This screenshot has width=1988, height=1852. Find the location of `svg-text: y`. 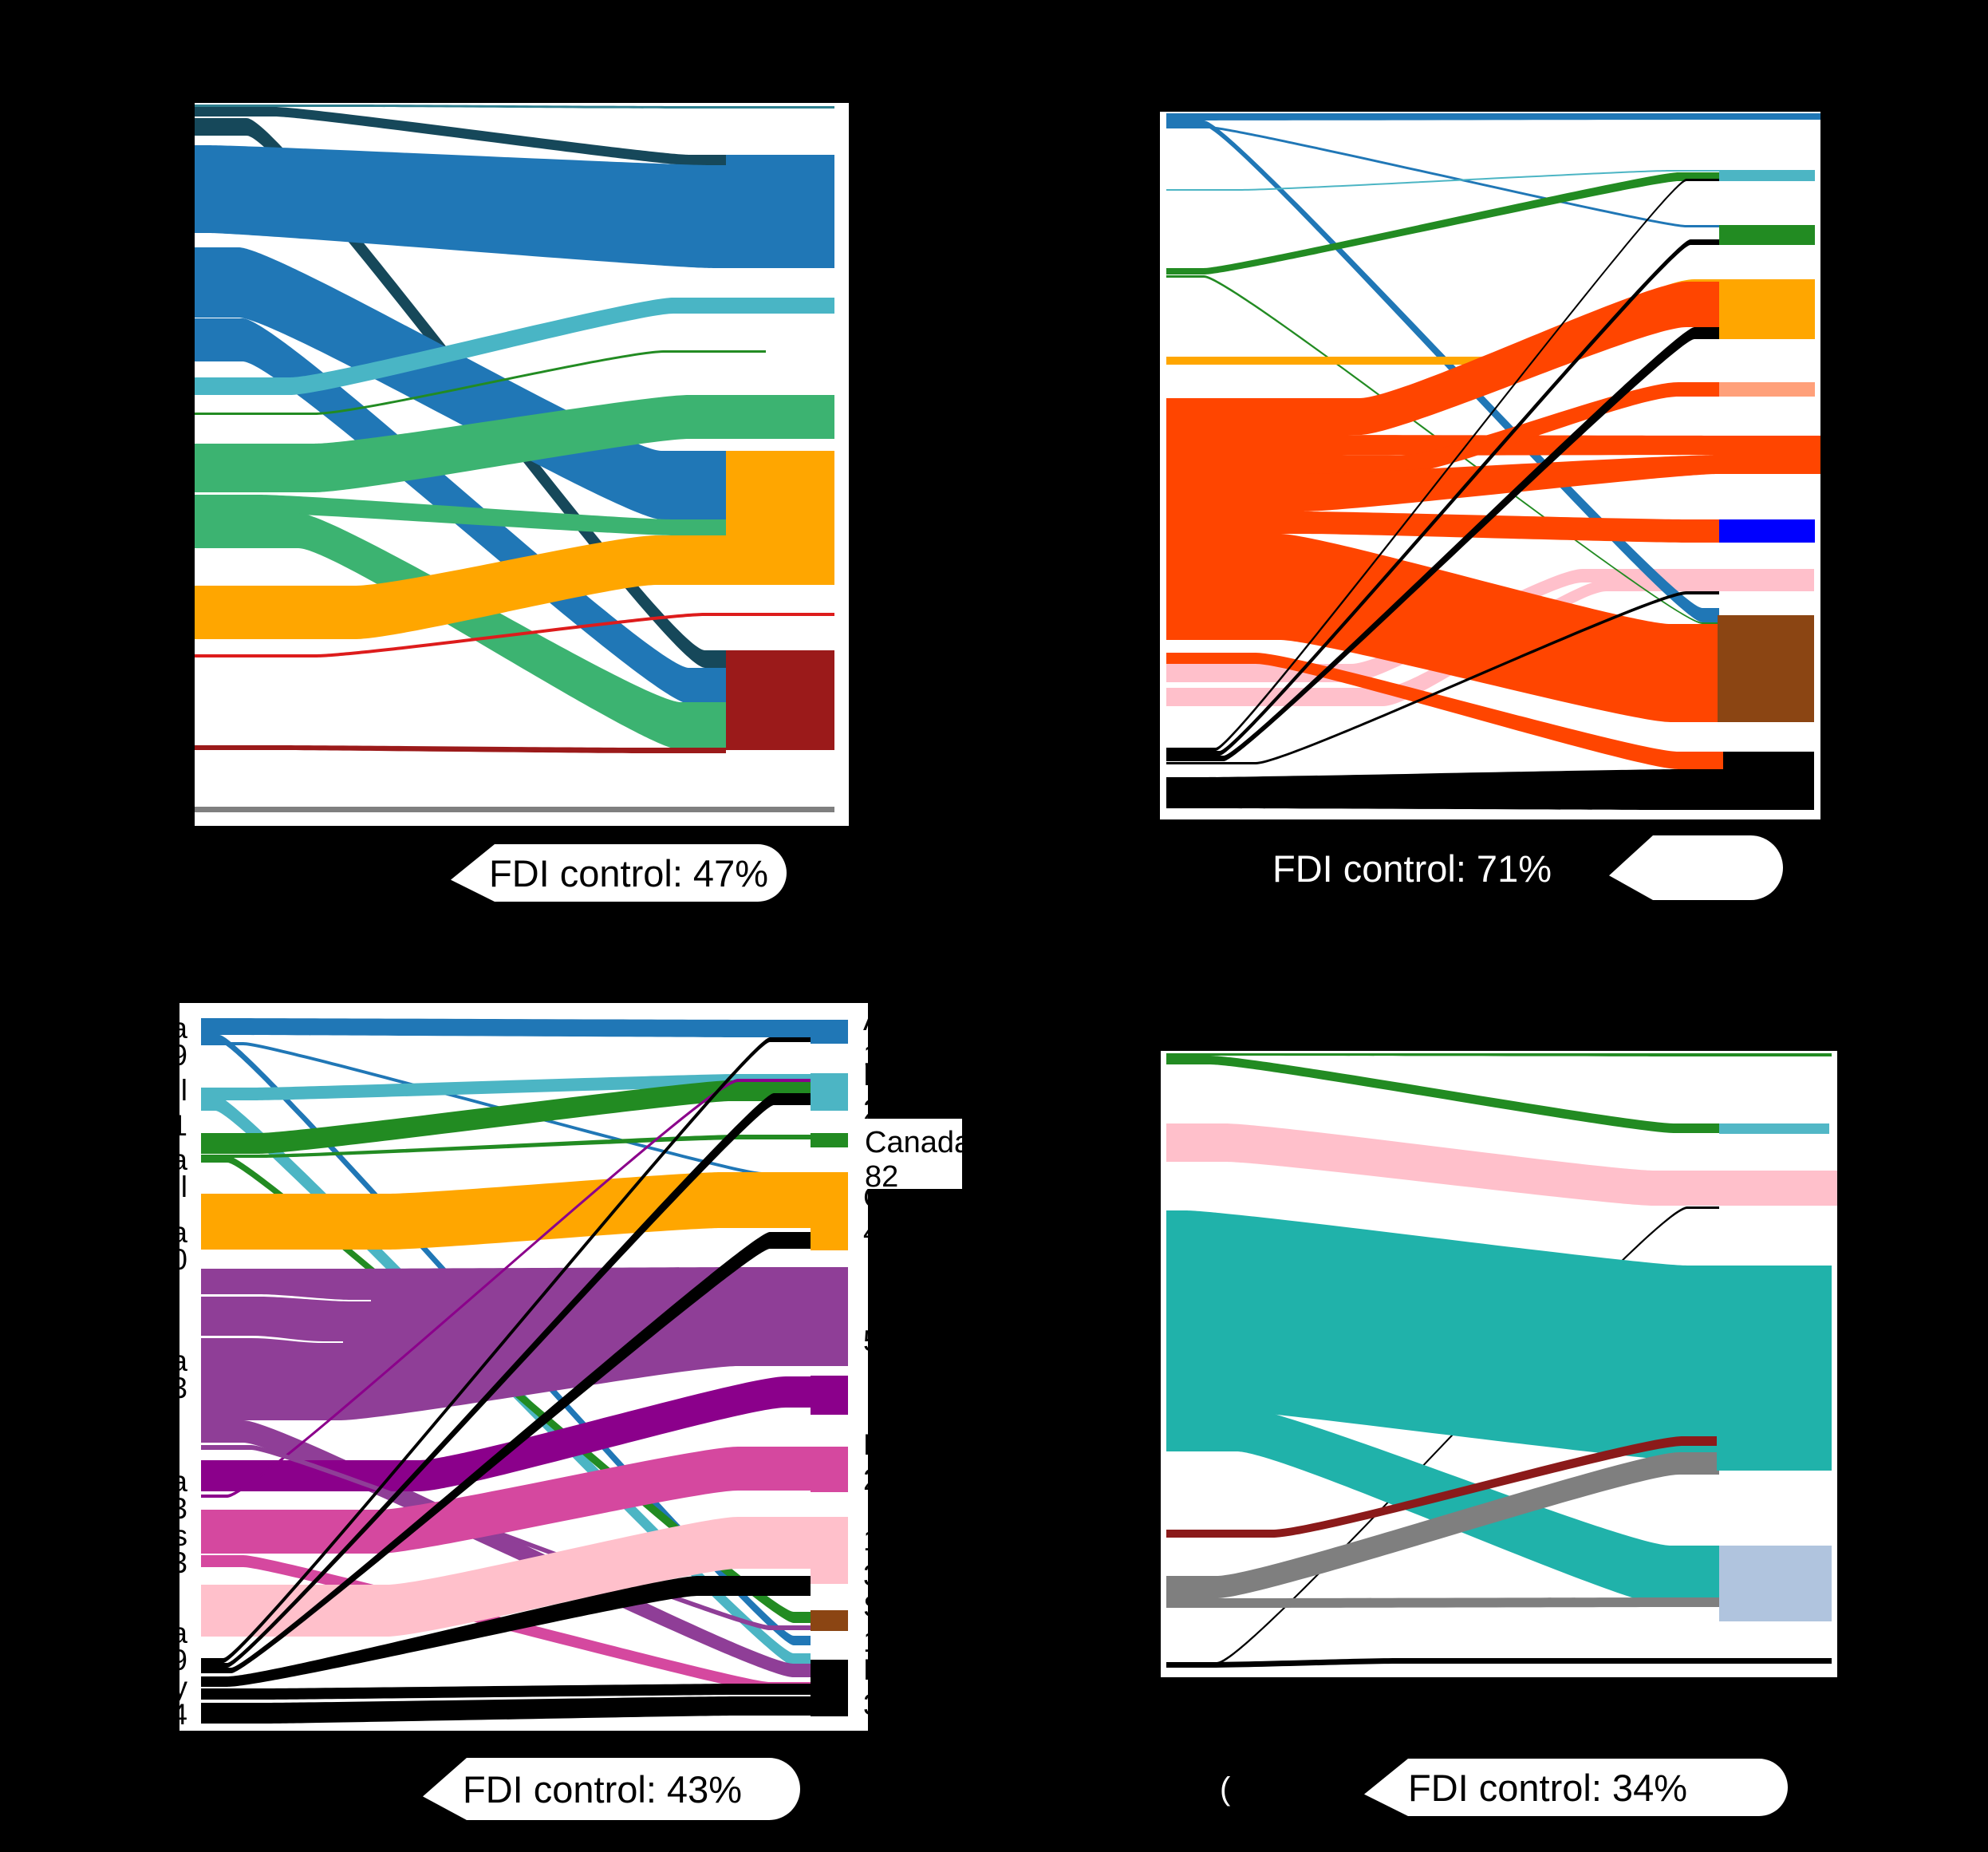

svg-text: y is located at coordinates (180, 1687).